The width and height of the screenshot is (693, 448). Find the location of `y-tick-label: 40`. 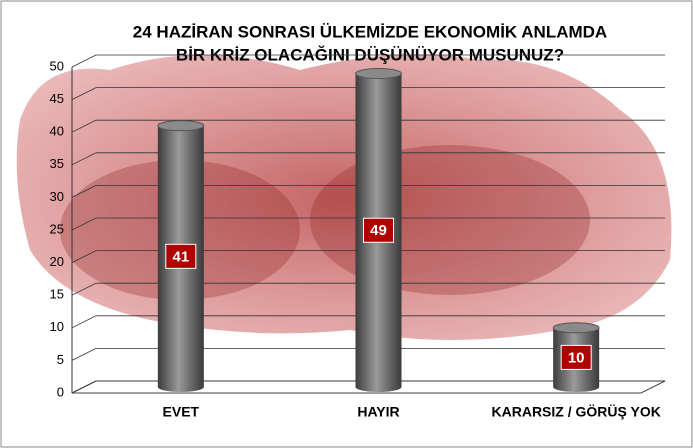

y-tick-label: 40 is located at coordinates (57, 131).